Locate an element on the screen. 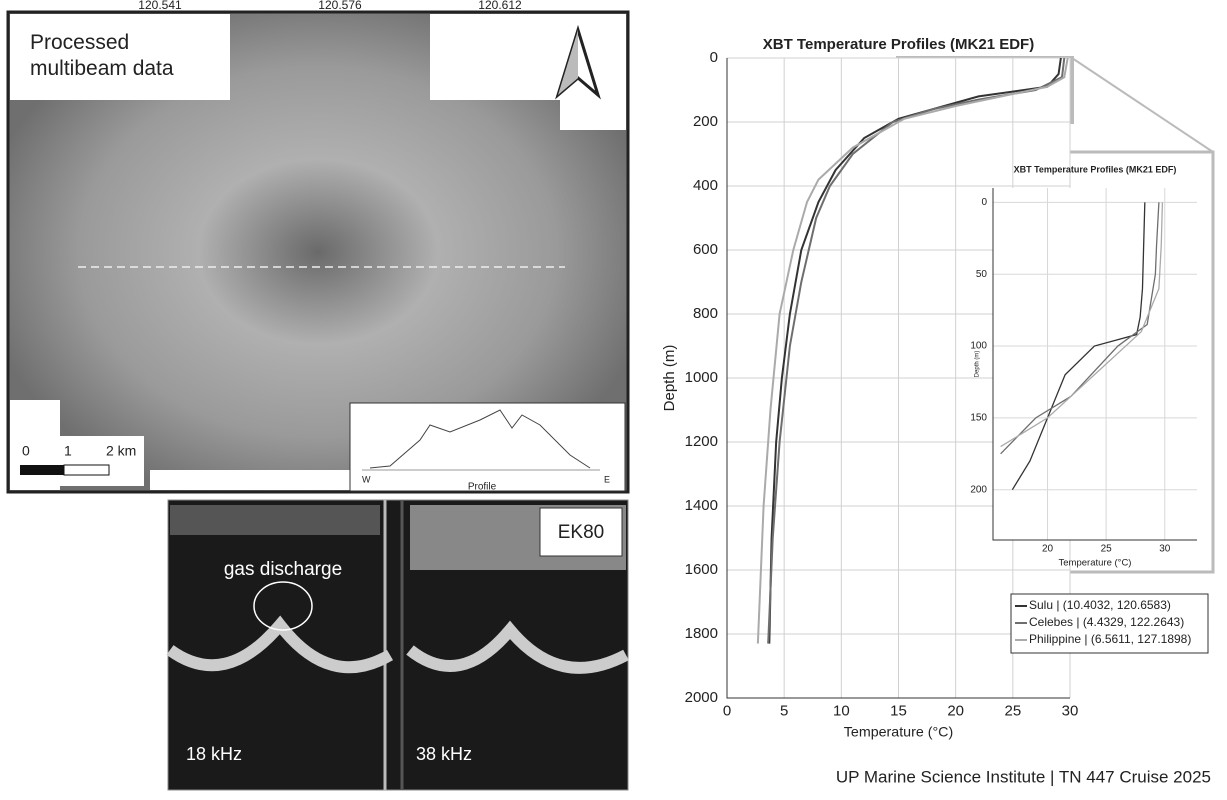 This screenshot has height=800, width=1227. y-tick-label: 100 is located at coordinates (978, 346).